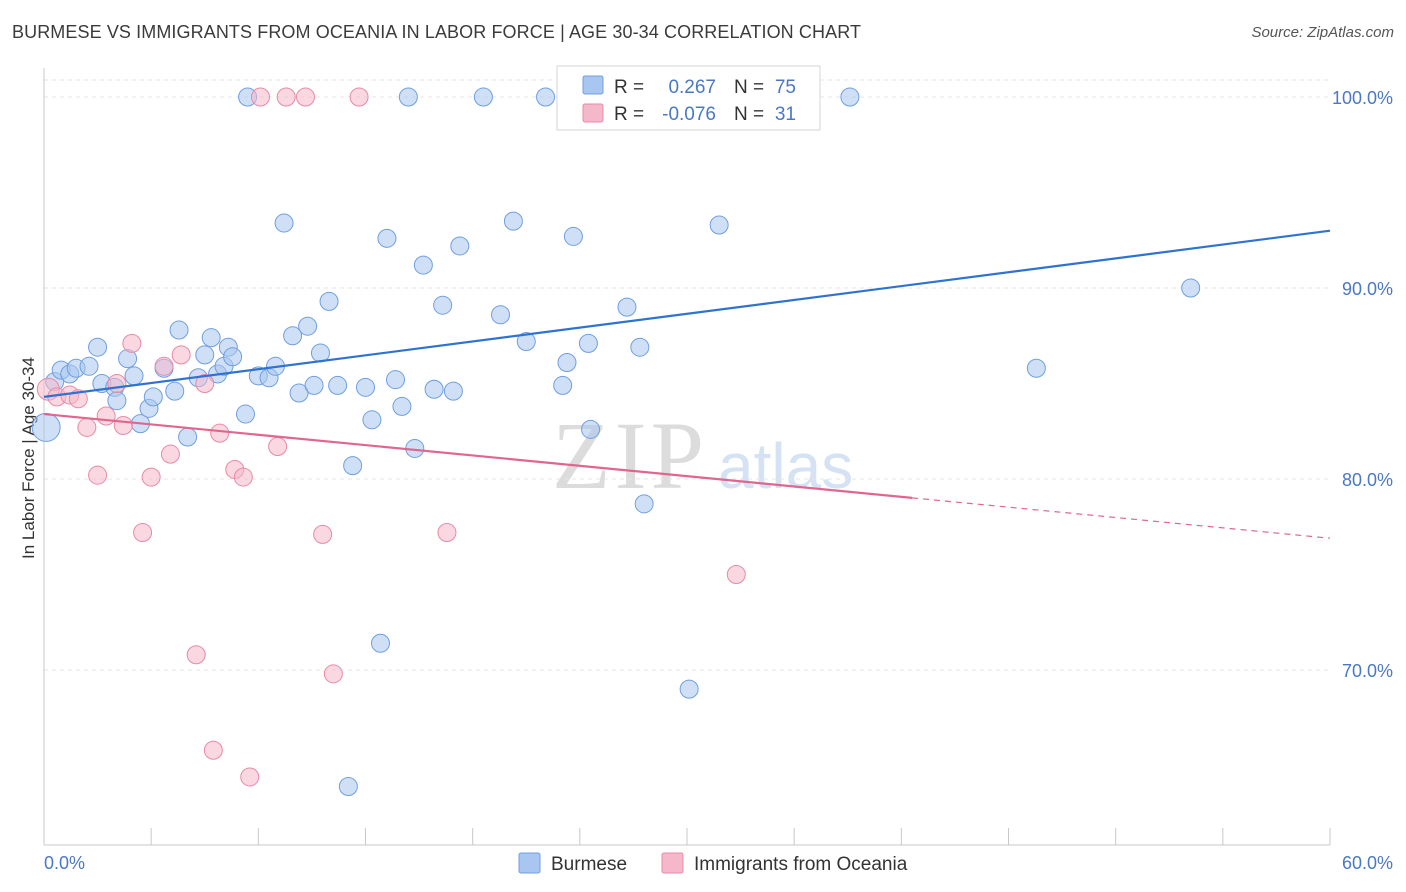 The height and width of the screenshot is (892, 1406). Describe the element at coordinates (749, 114) in the screenshot. I see `legend-n-label-oceania: N =` at that location.